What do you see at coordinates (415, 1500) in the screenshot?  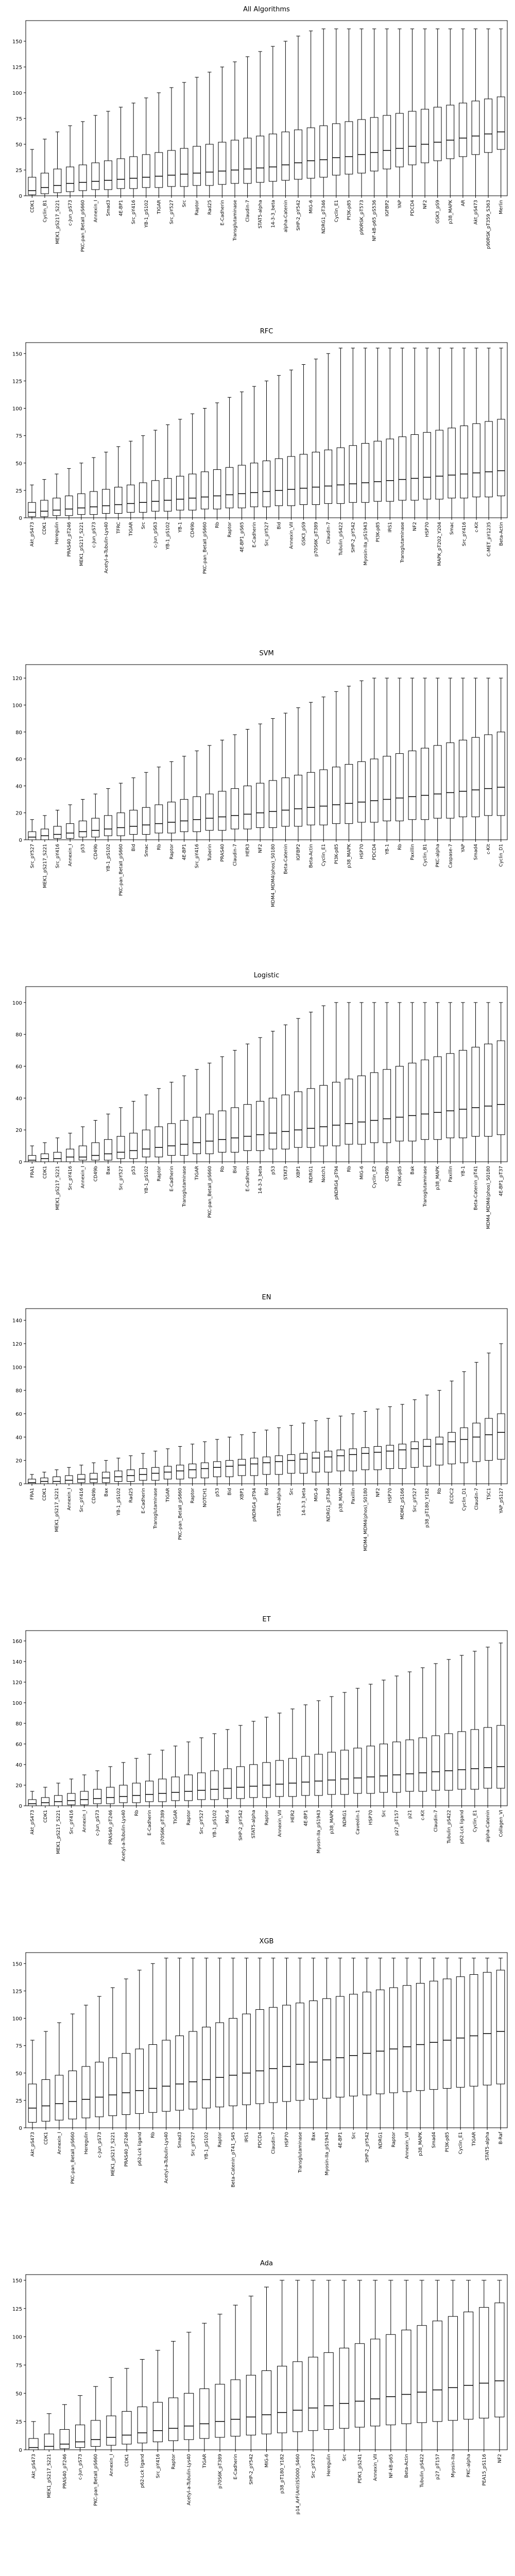 I see `x-tick-label: Src_pY527` at bounding box center [415, 1500].